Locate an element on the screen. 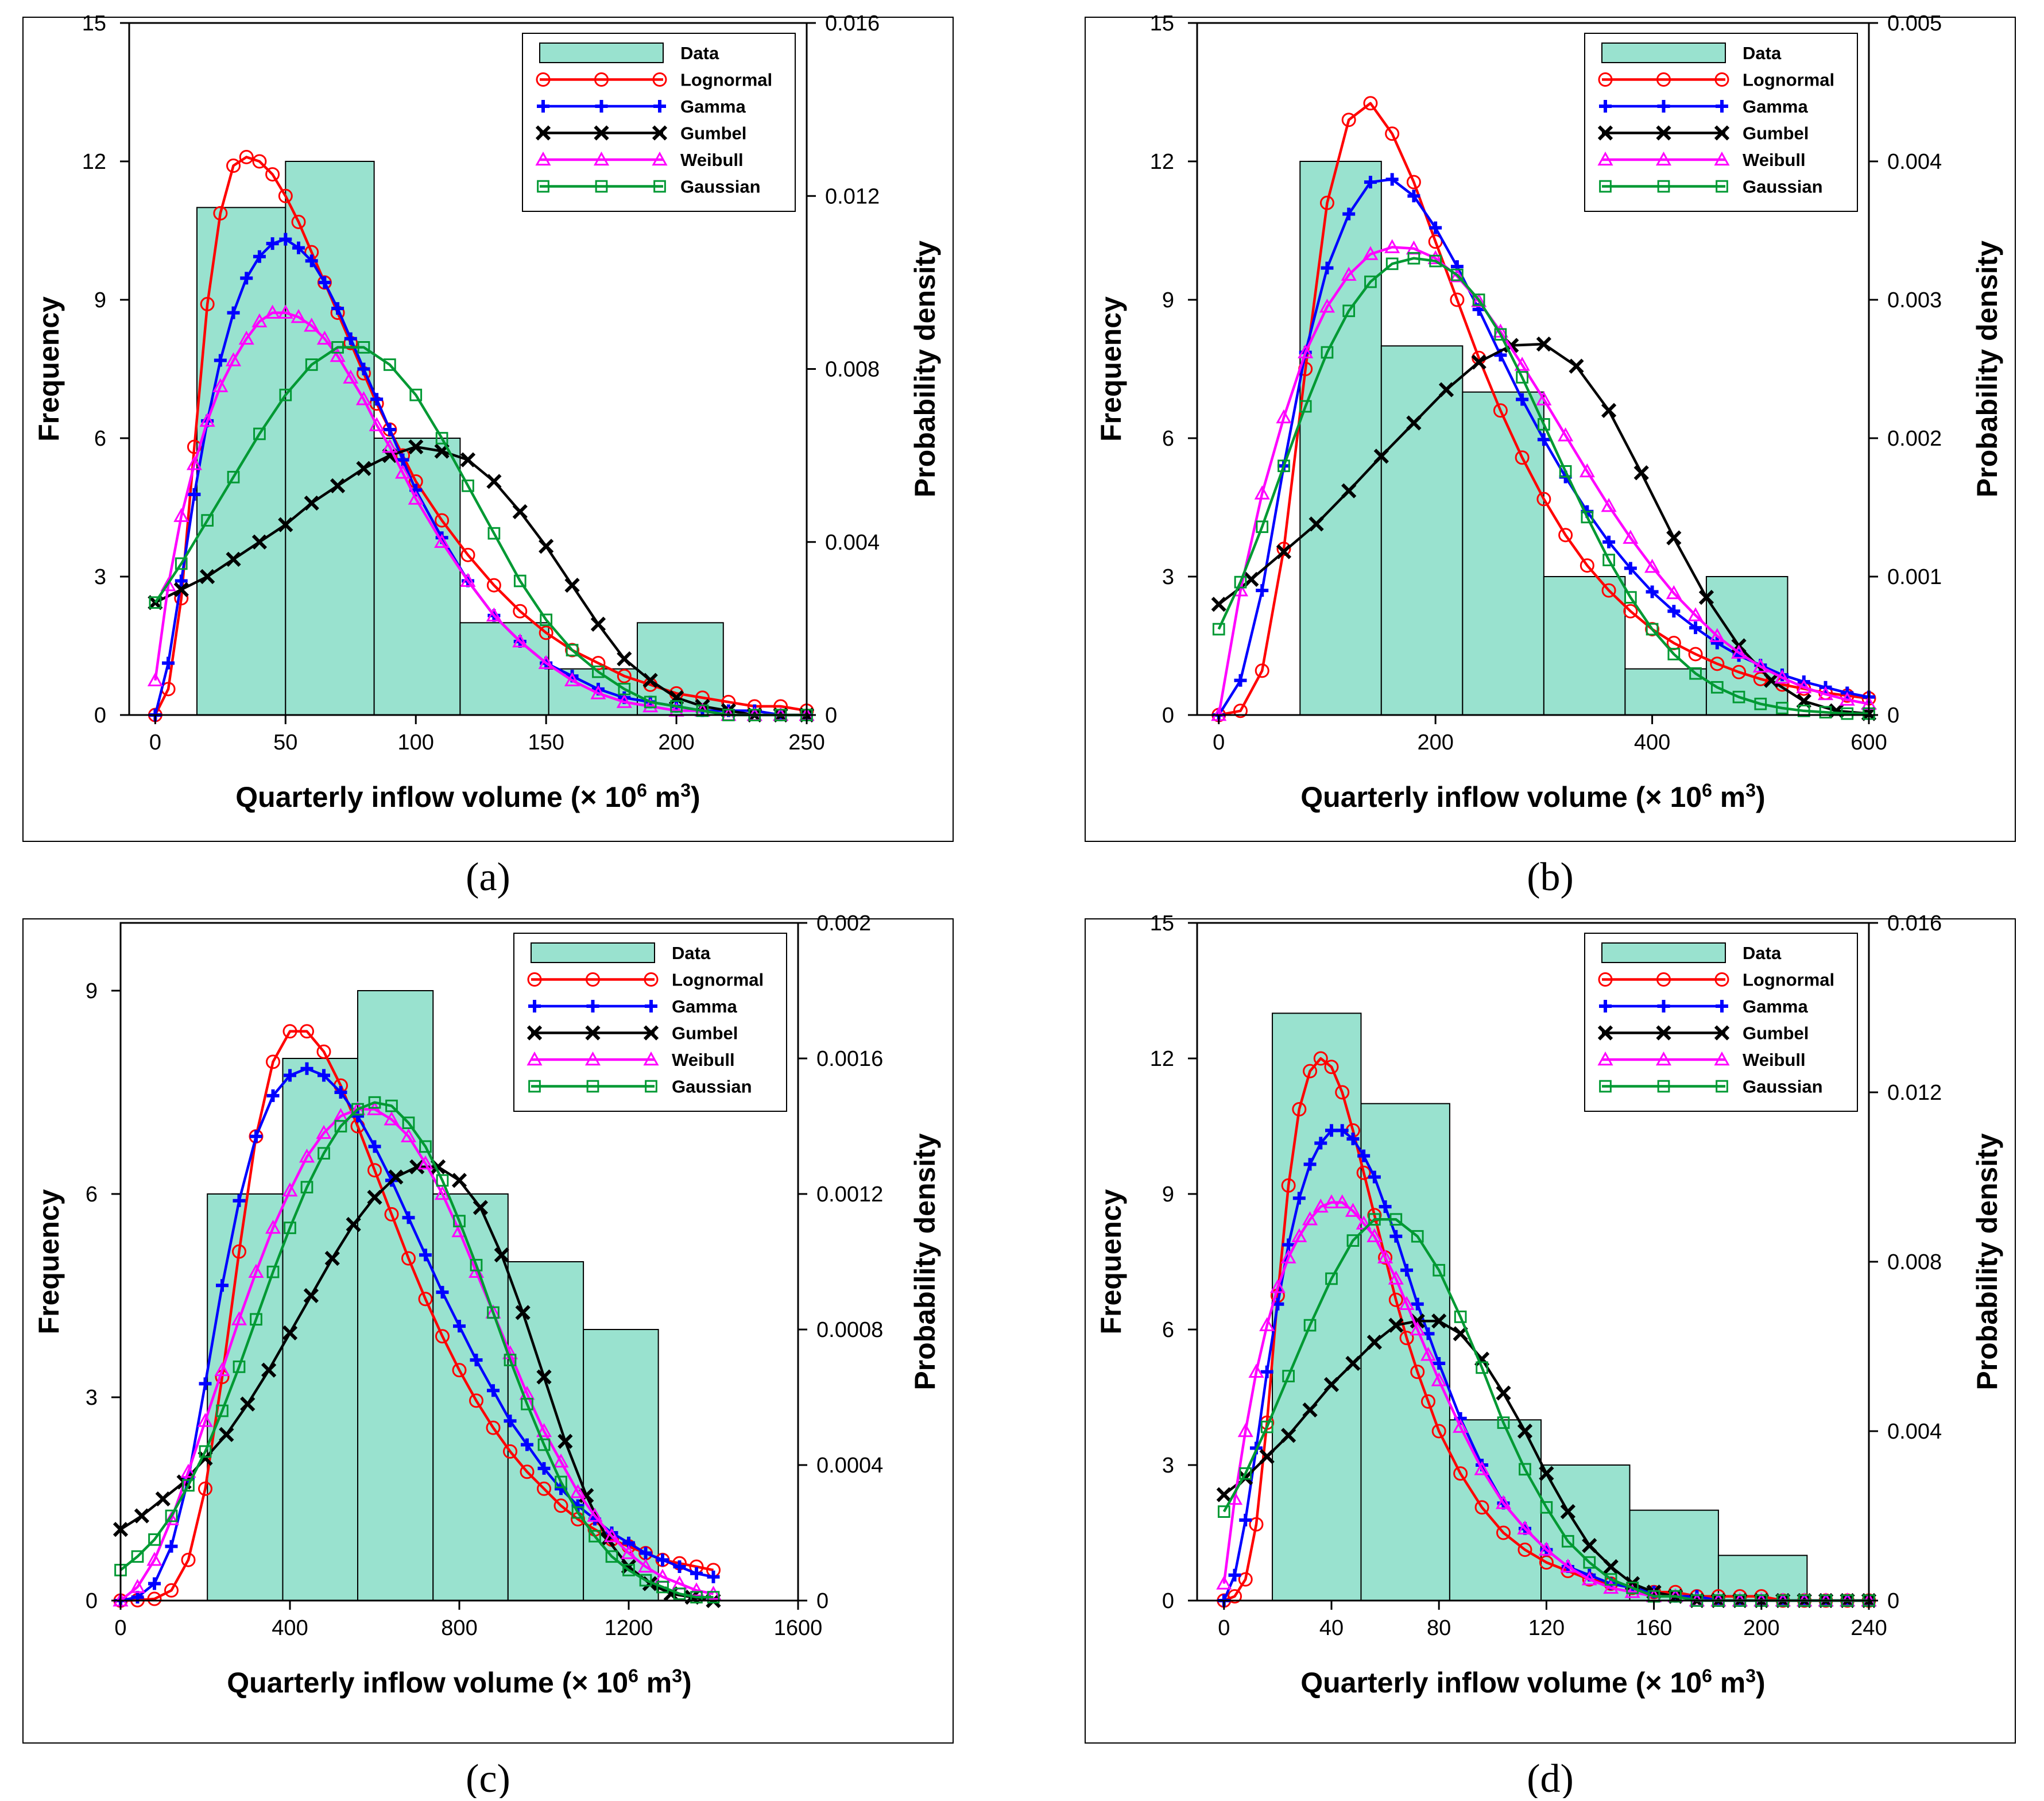  superscript: 3 is located at coordinates (1750, 1675).